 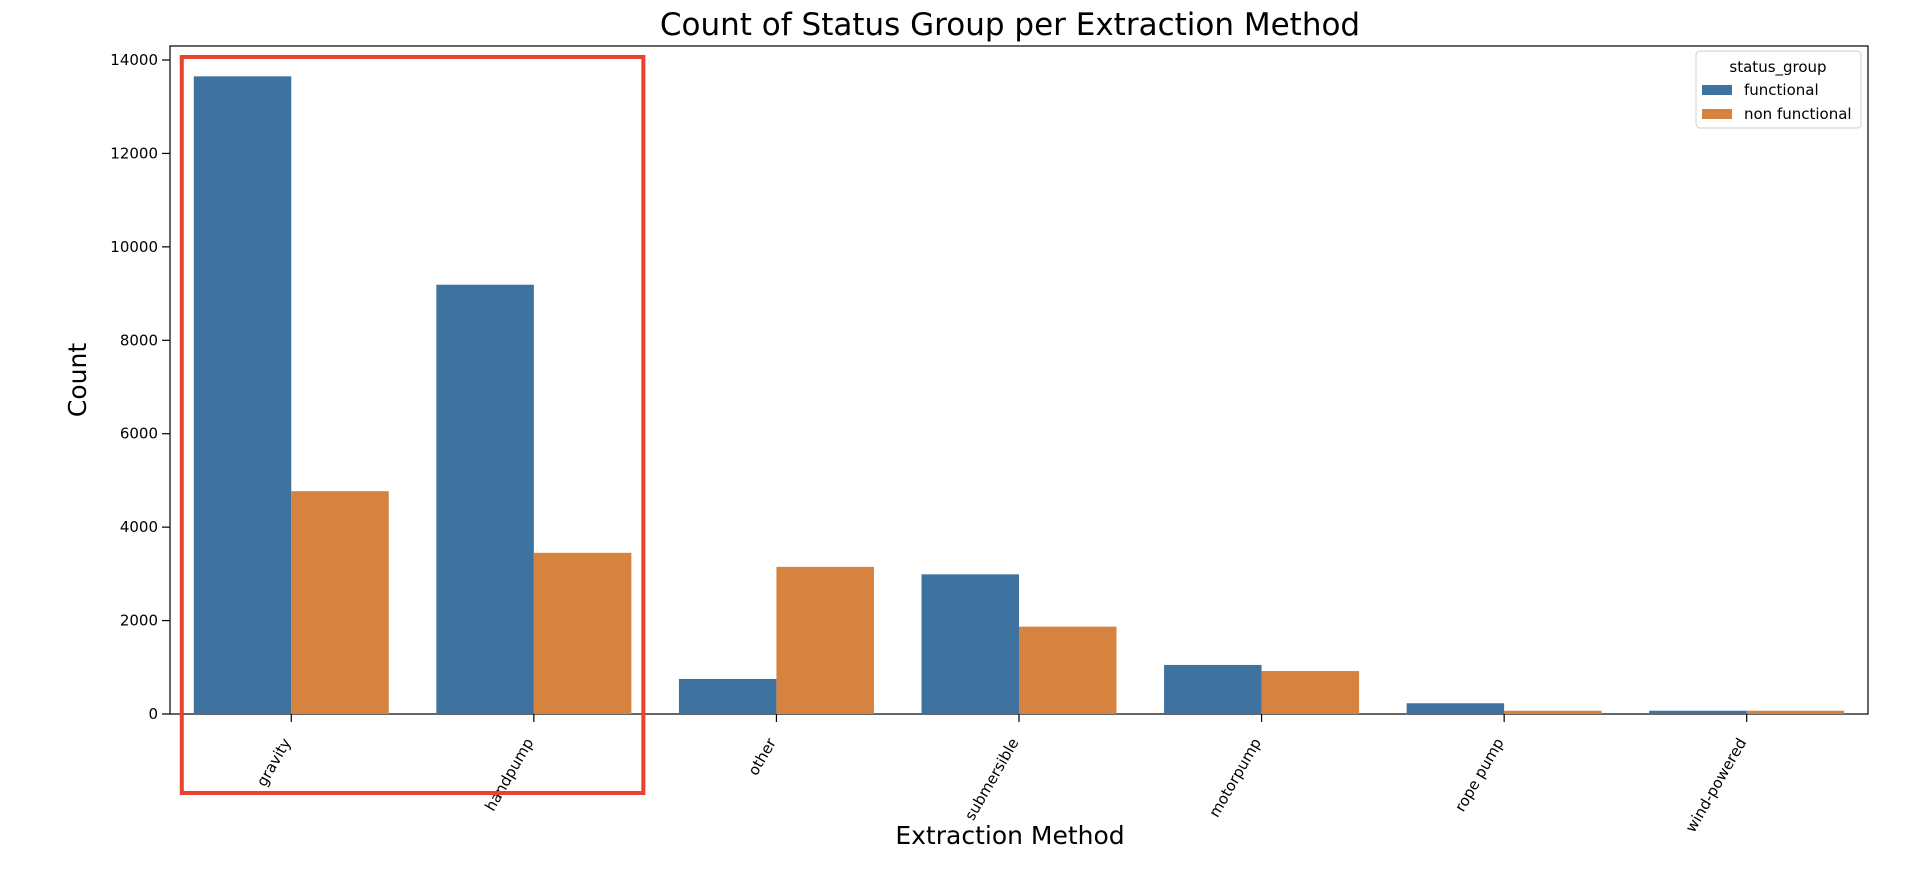 What do you see at coordinates (727, 696) in the screenshot?
I see `bar-functional-other` at bounding box center [727, 696].